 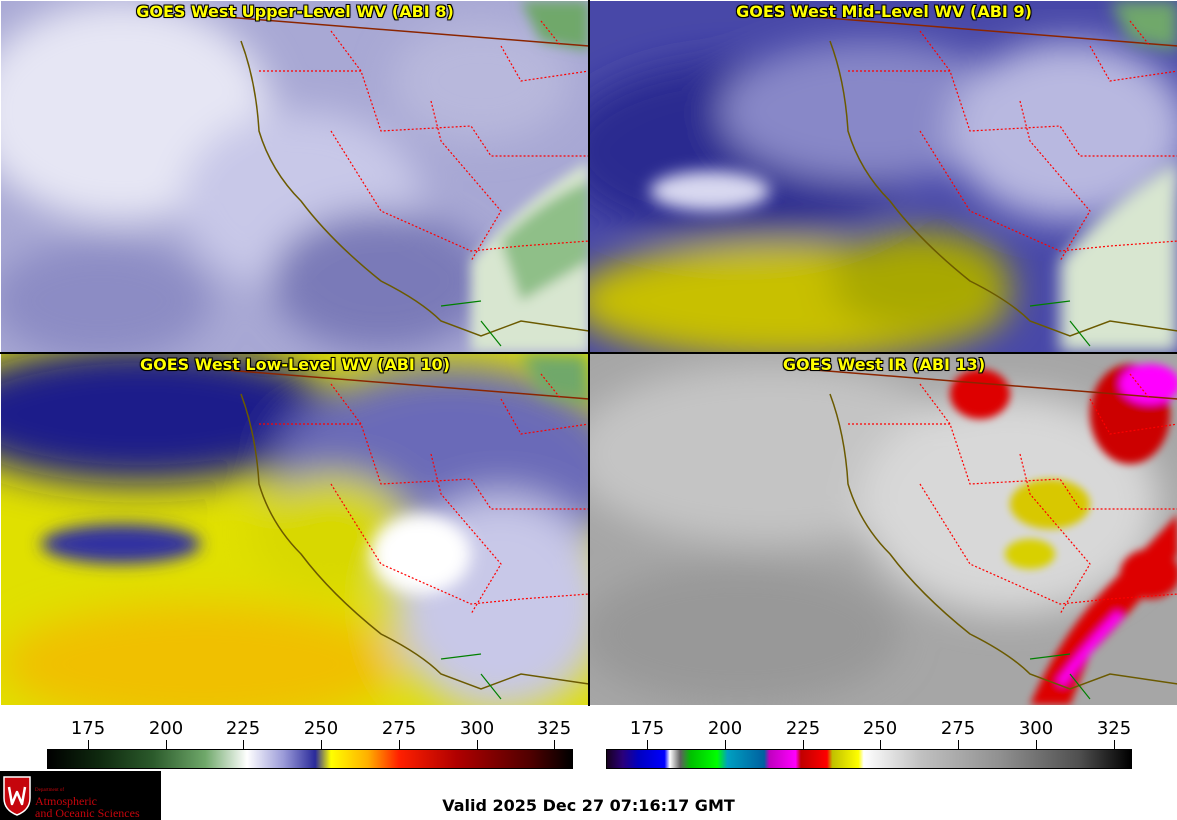 I want to click on logo-name-line1: Atmospheric, so click(x=66, y=801).